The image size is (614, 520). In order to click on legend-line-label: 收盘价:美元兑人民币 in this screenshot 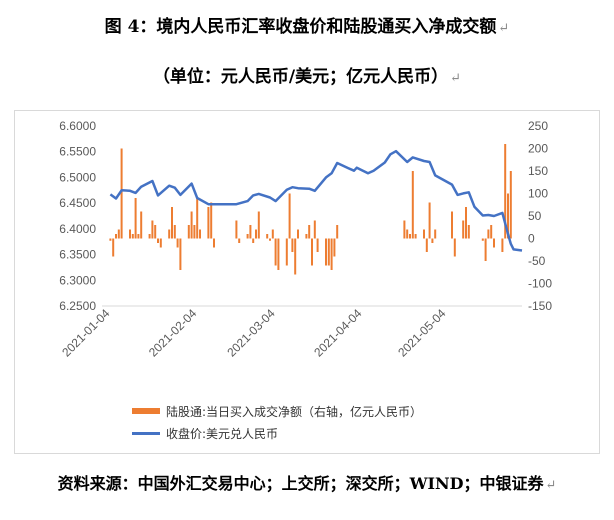, I will do `click(222, 433)`.